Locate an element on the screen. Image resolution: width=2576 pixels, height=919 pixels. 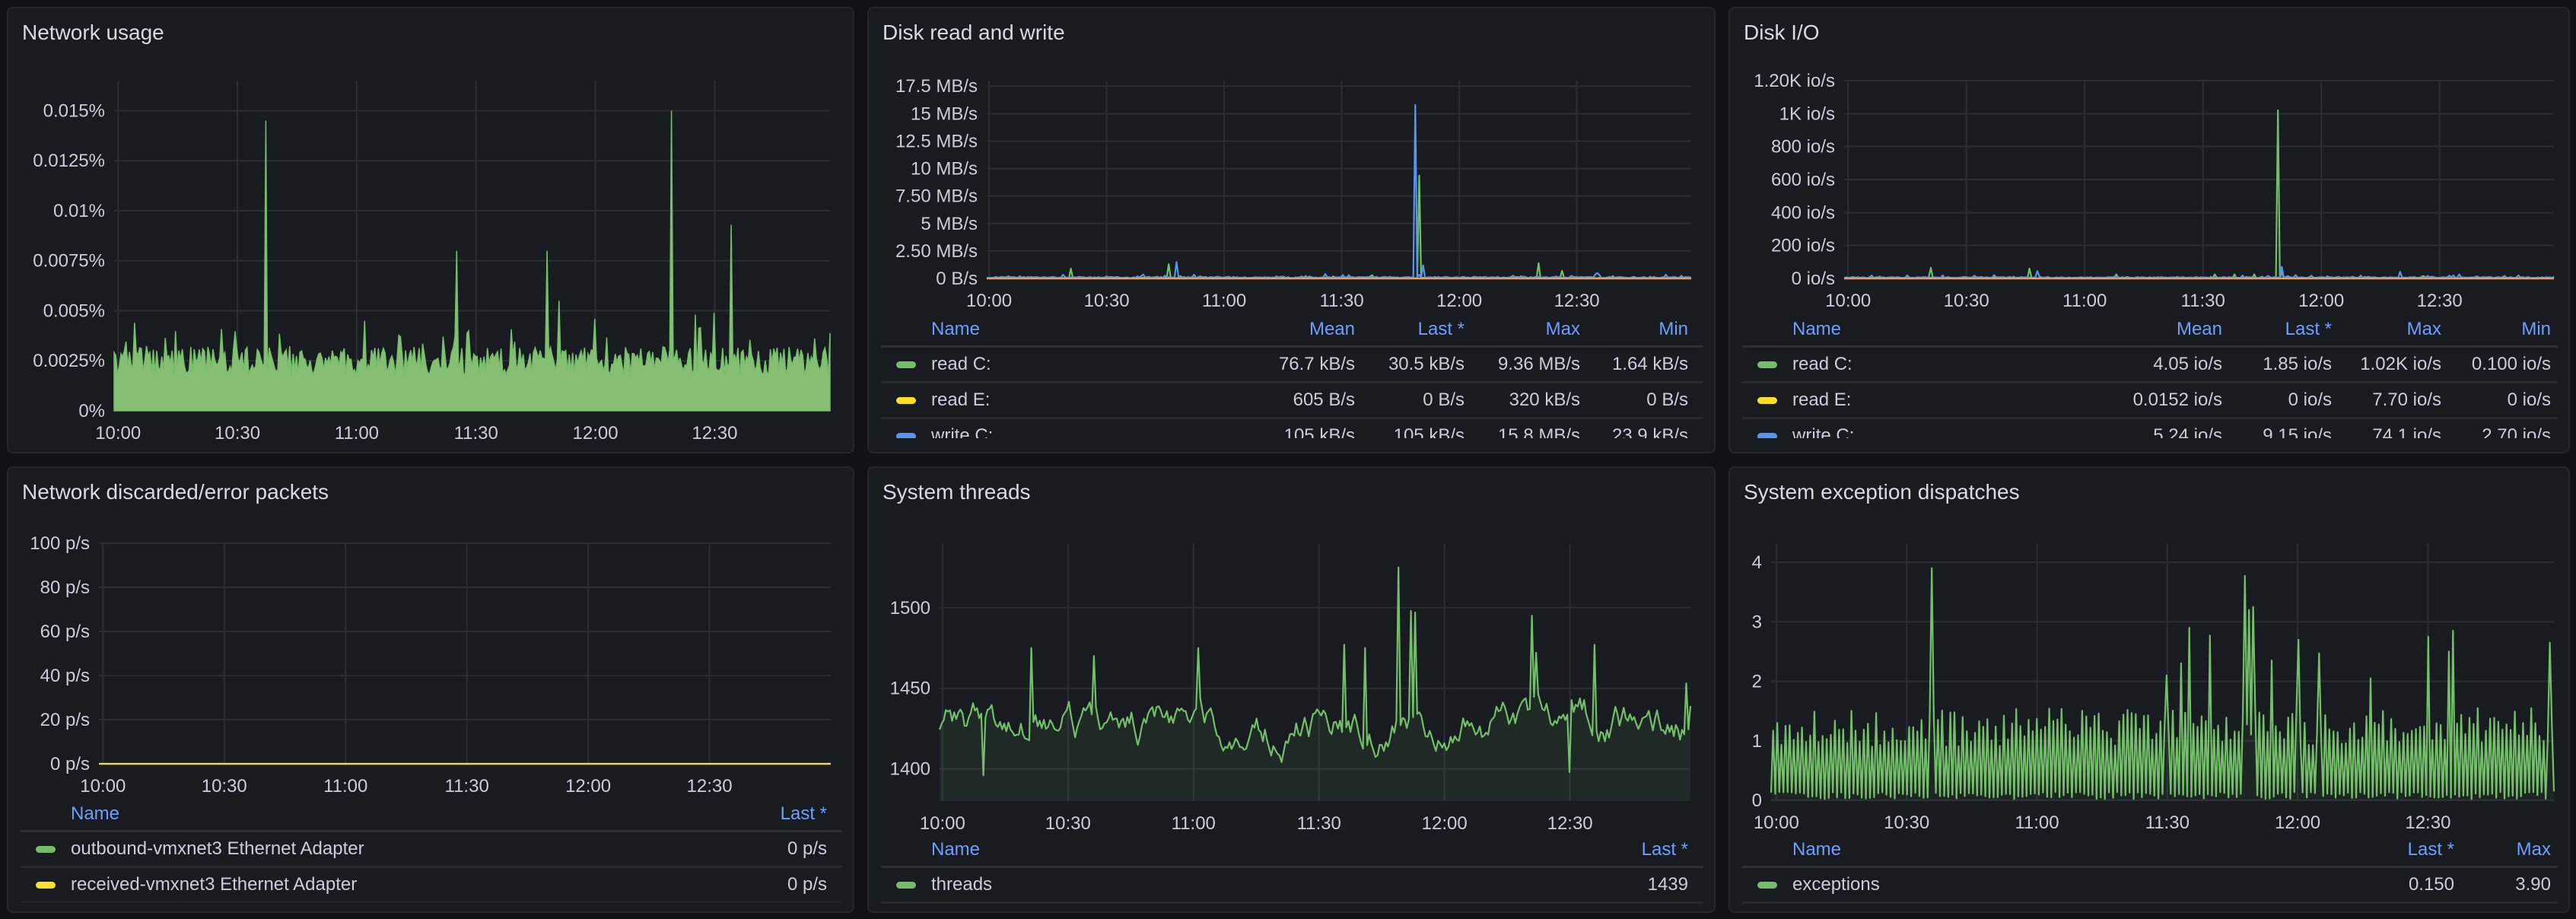
legend-row: read E: 605 B/s 0 B/s 320 kB/s 0 B/s is located at coordinates (1292, 401).